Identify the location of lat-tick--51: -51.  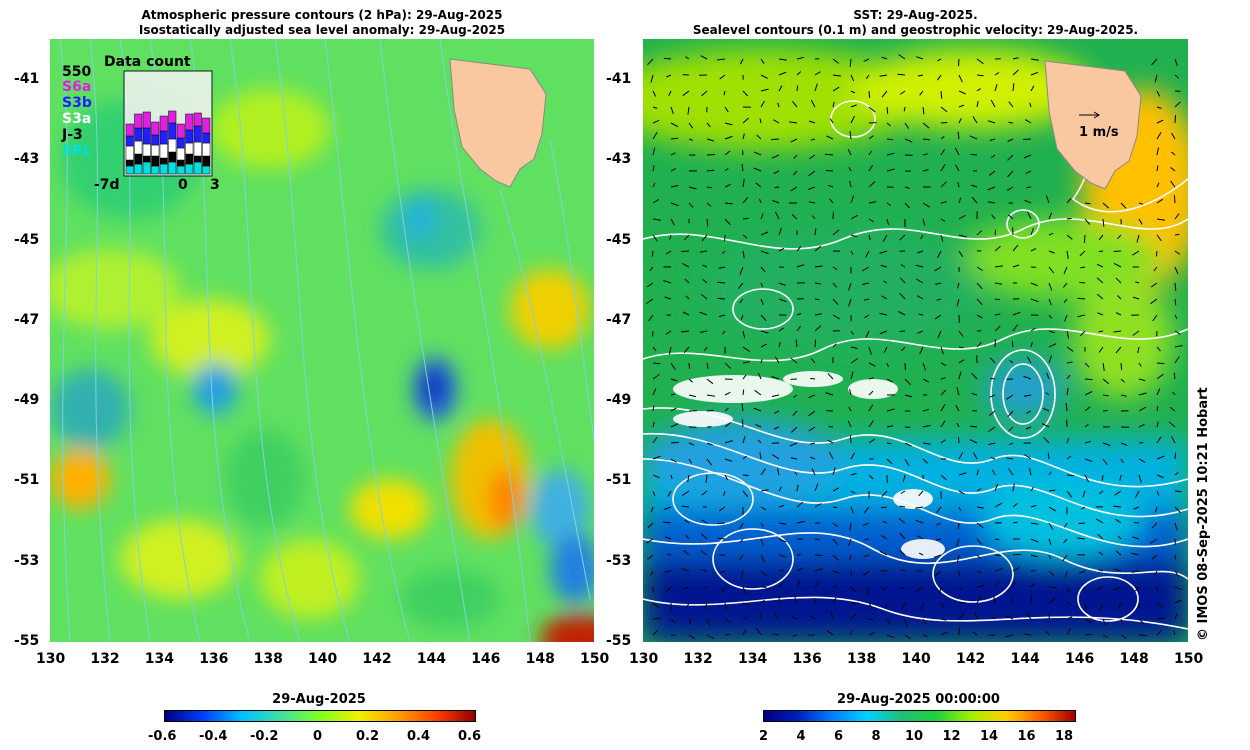
(27, 480).